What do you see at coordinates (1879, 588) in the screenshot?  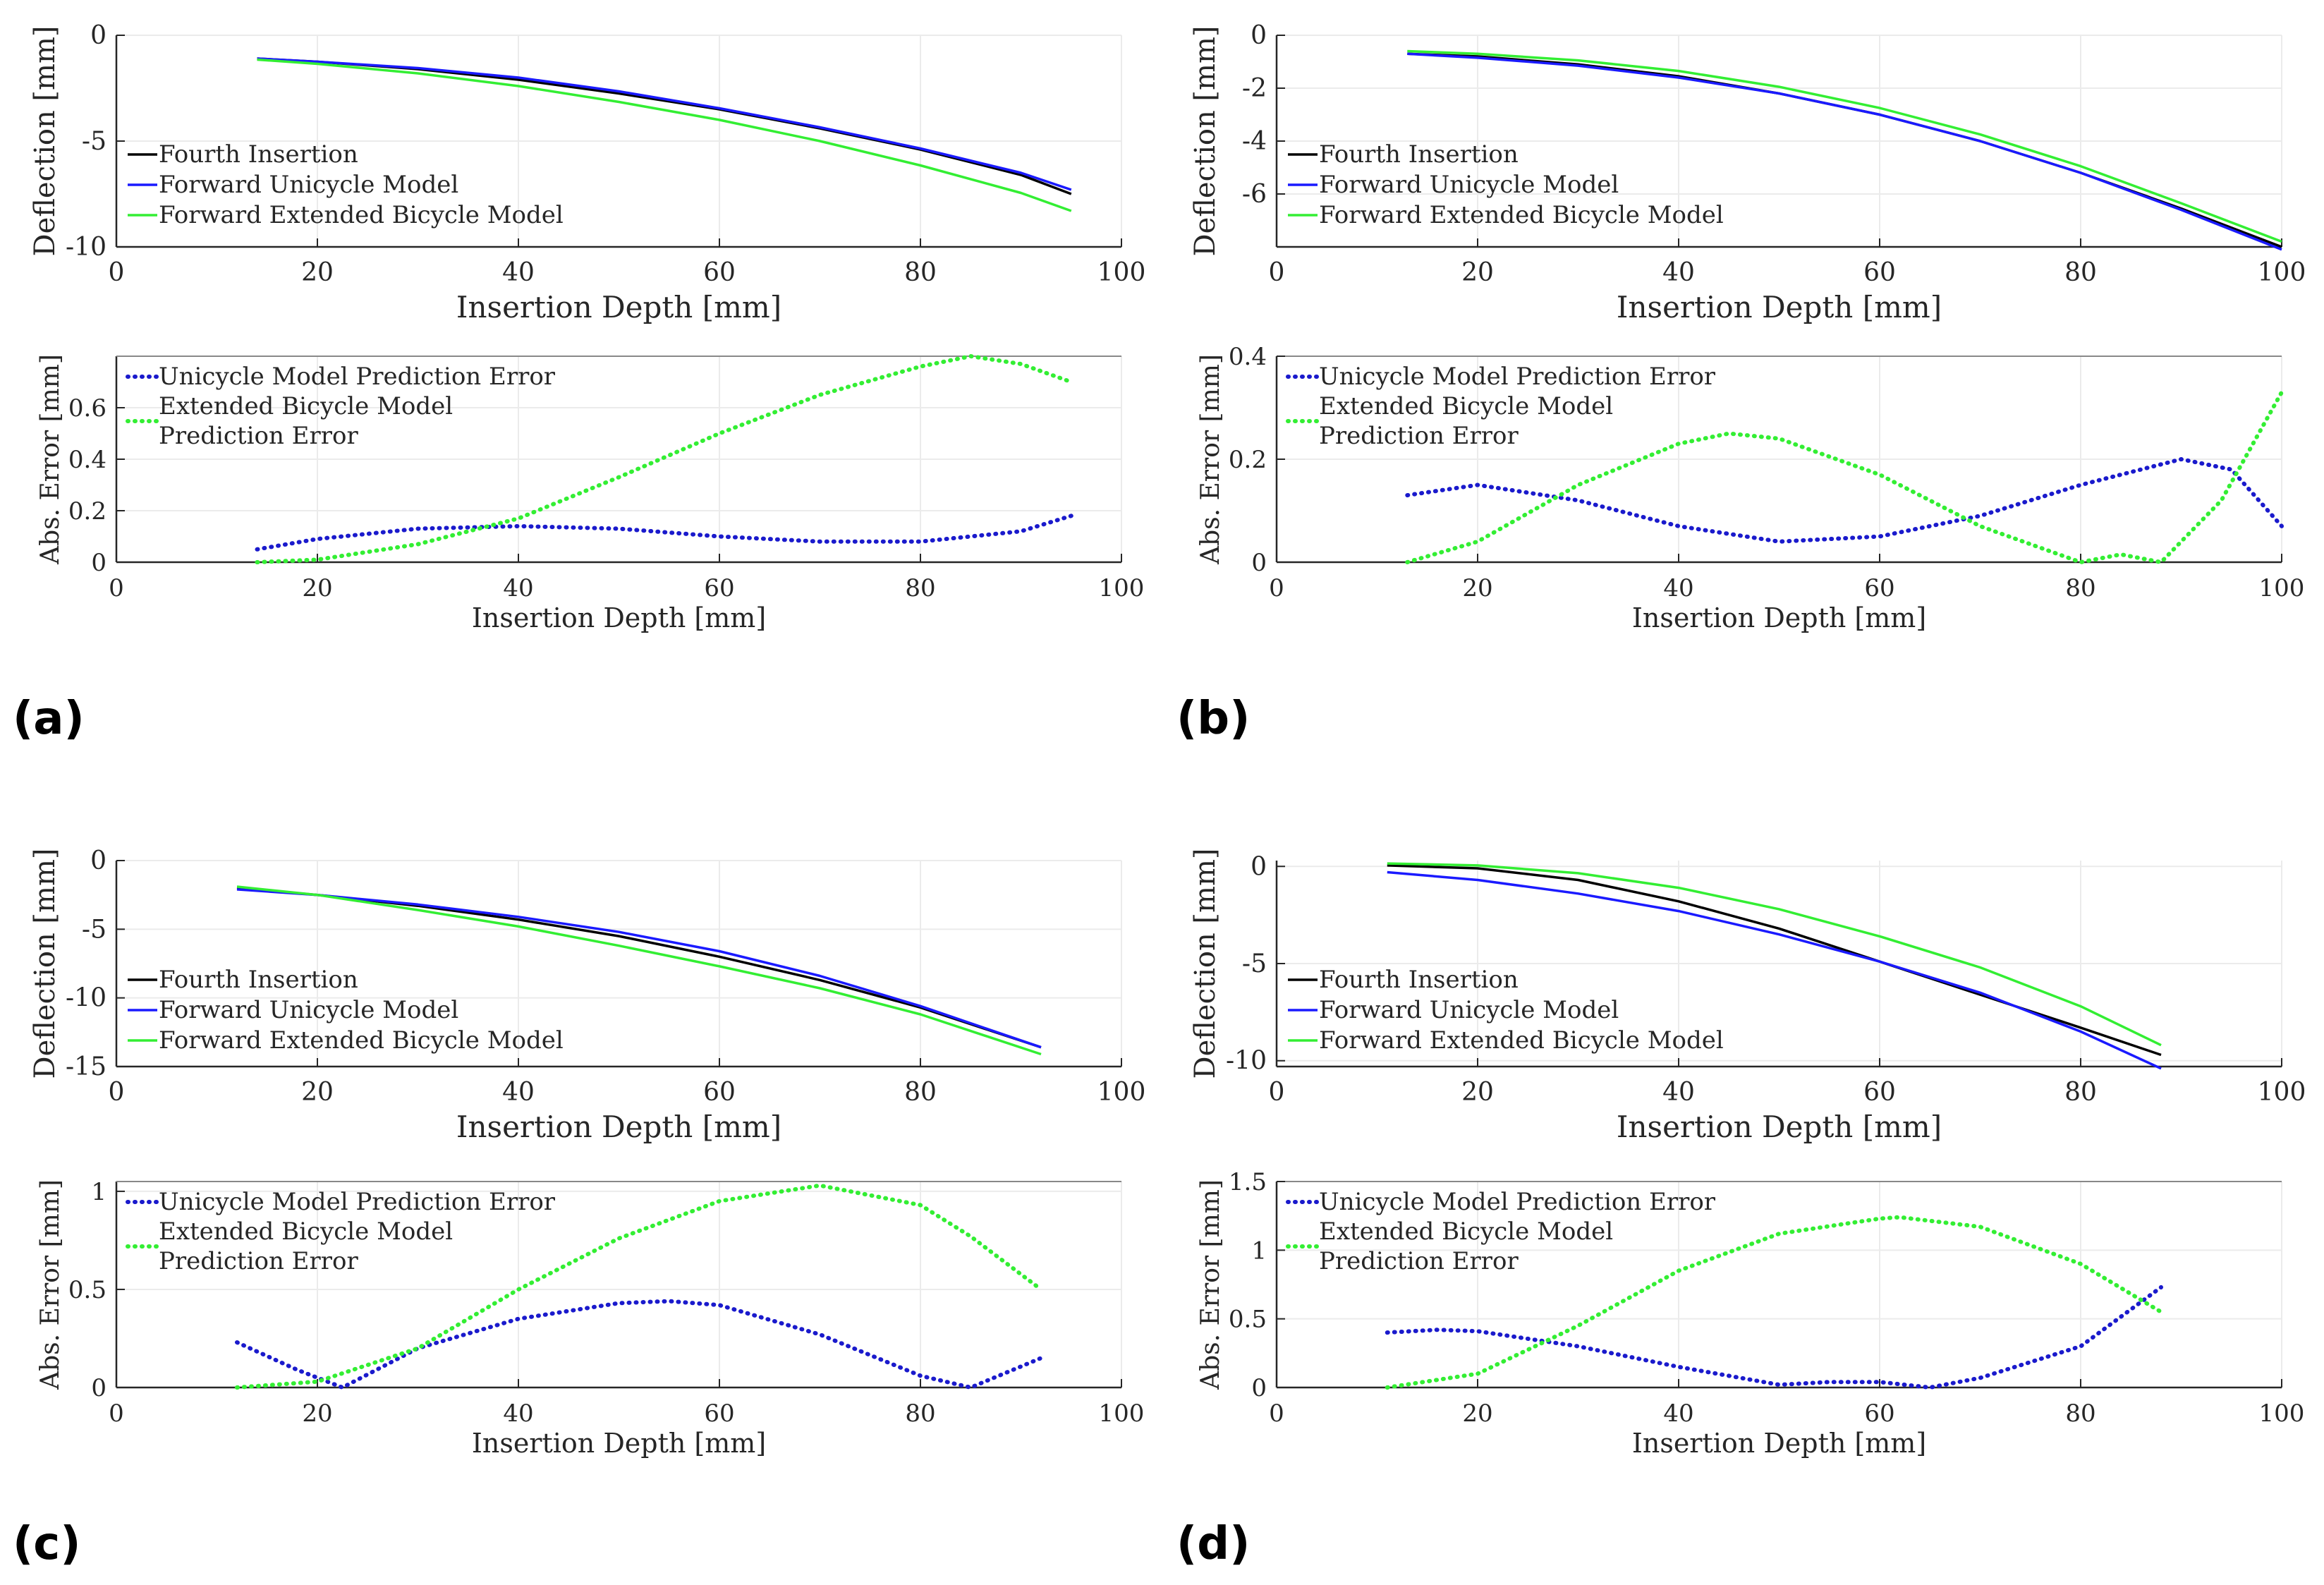 I see `panel-b-error-x-tick-label: 60` at bounding box center [1879, 588].